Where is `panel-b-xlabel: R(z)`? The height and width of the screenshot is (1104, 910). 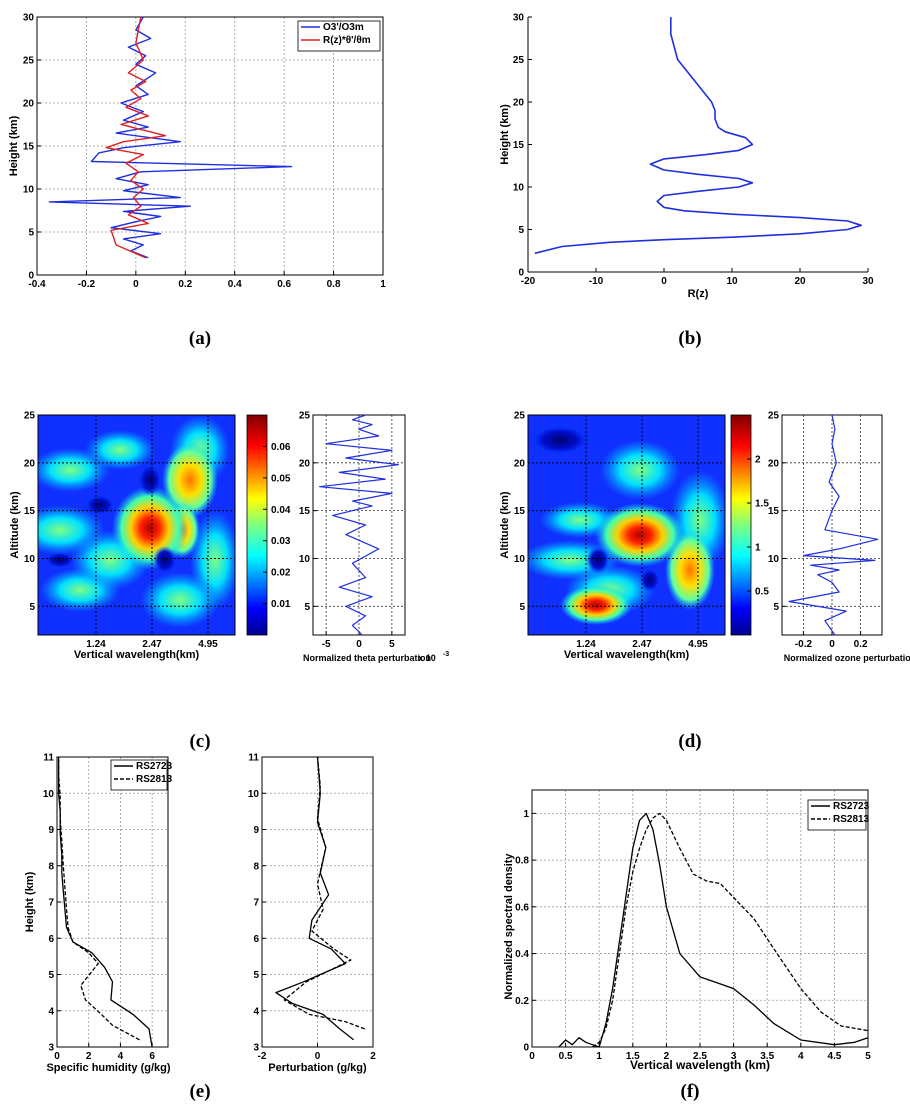 panel-b-xlabel: R(z) is located at coordinates (698, 294).